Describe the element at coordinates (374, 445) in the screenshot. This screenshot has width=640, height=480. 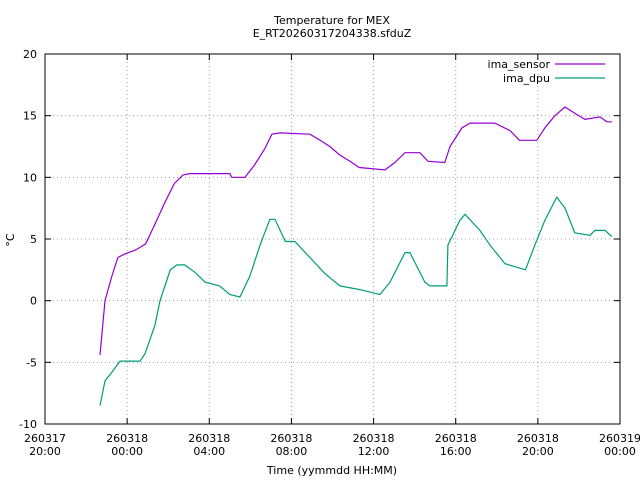
I see `x-tick-label: 260318 12:00` at that location.